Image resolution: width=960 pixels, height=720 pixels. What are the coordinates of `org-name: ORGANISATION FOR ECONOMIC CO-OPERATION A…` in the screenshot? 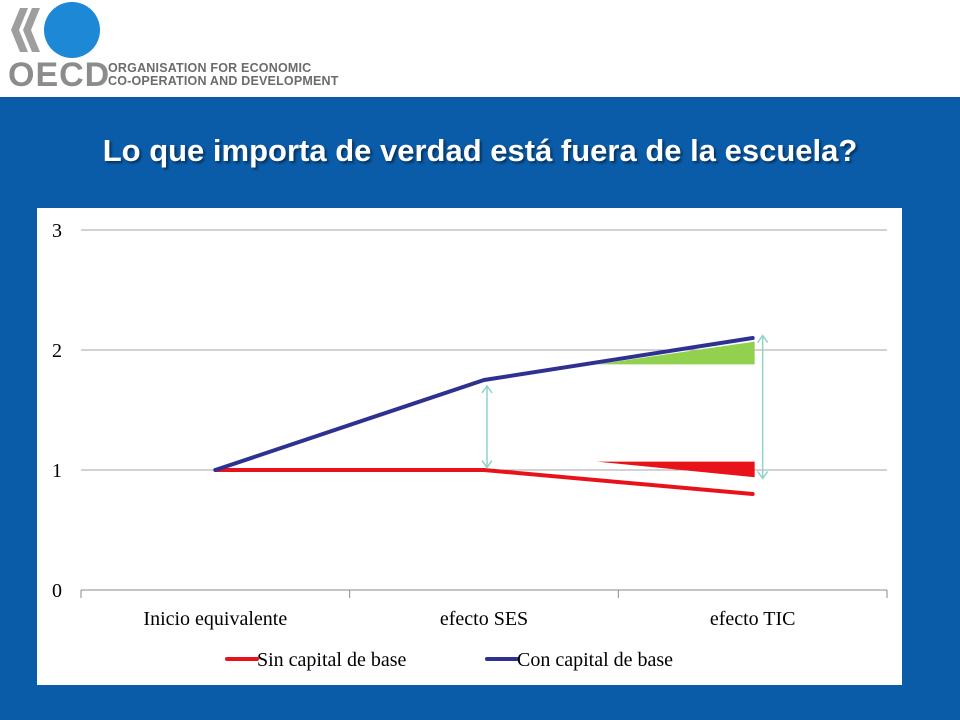 It's located at (223, 75).